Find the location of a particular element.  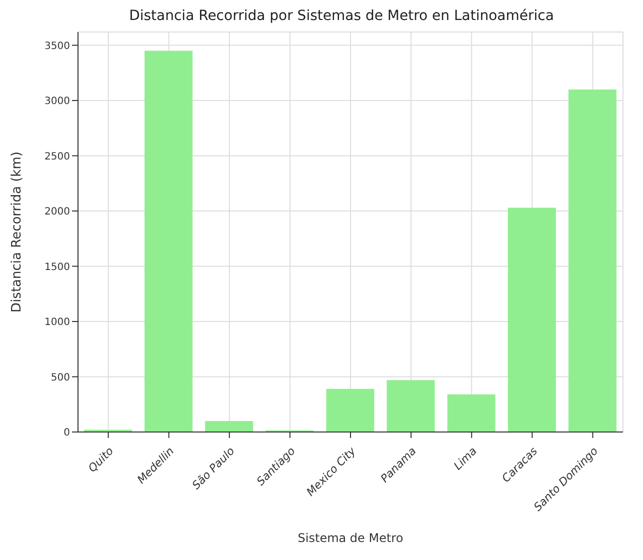

y-axis-title: Distancia Recorrida (km) is located at coordinates (17, 232).